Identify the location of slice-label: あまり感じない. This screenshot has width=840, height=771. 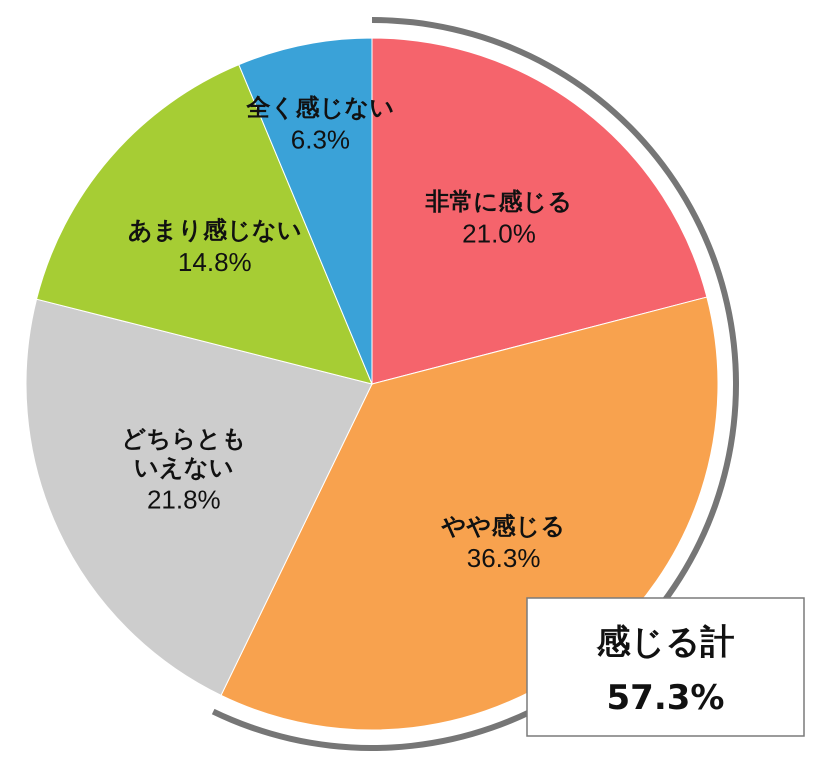
(215, 230).